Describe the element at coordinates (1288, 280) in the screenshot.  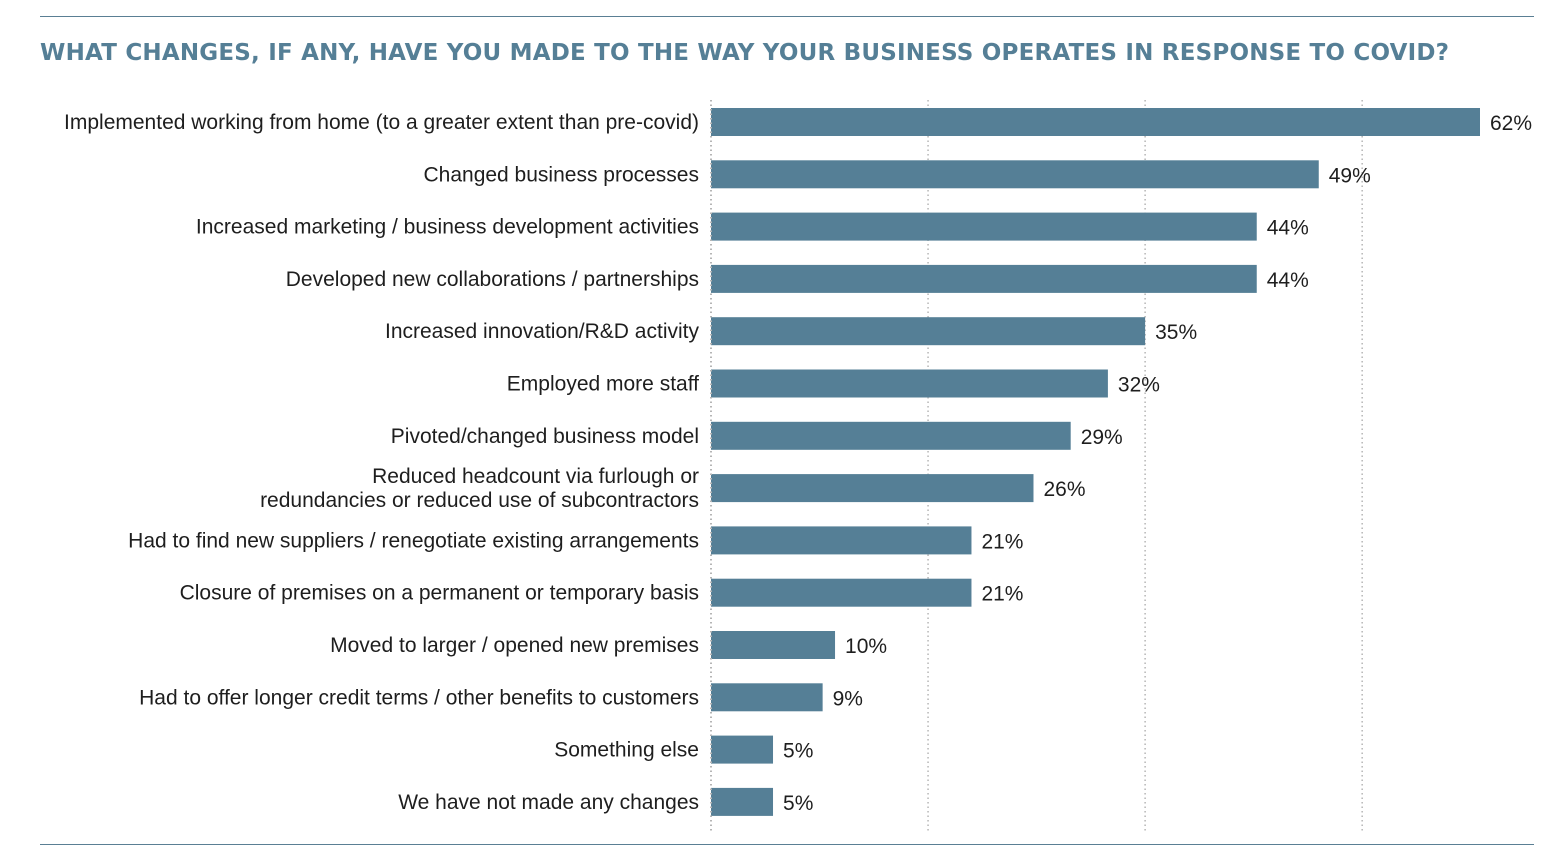
I see `value-label-4: 44%` at that location.